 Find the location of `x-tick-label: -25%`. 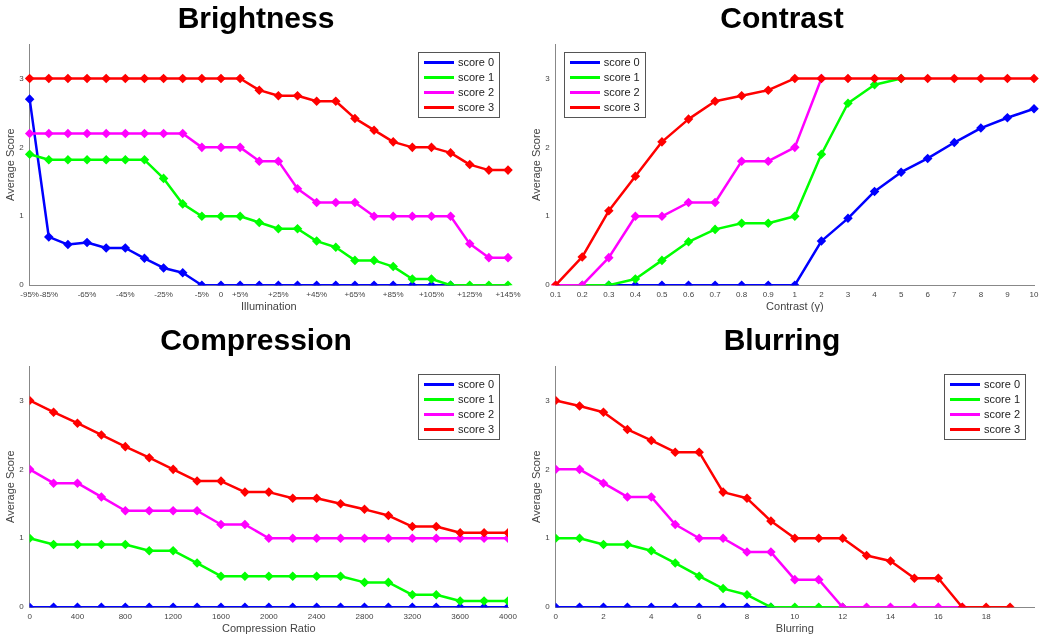

x-tick-label: -25% is located at coordinates (163, 295).